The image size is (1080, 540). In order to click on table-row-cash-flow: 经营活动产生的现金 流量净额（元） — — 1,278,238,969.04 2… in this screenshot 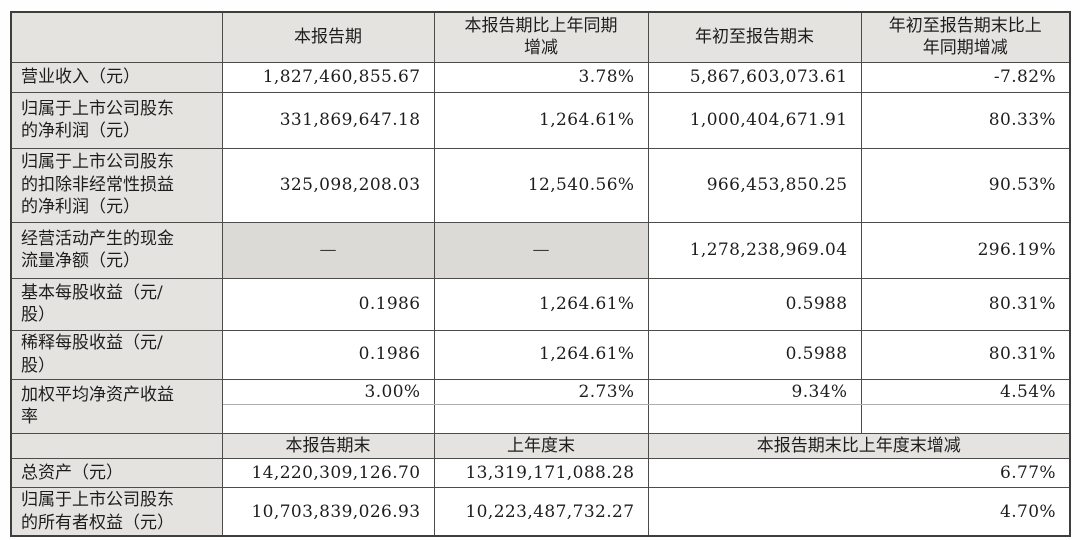, I will do `click(540, 250)`.